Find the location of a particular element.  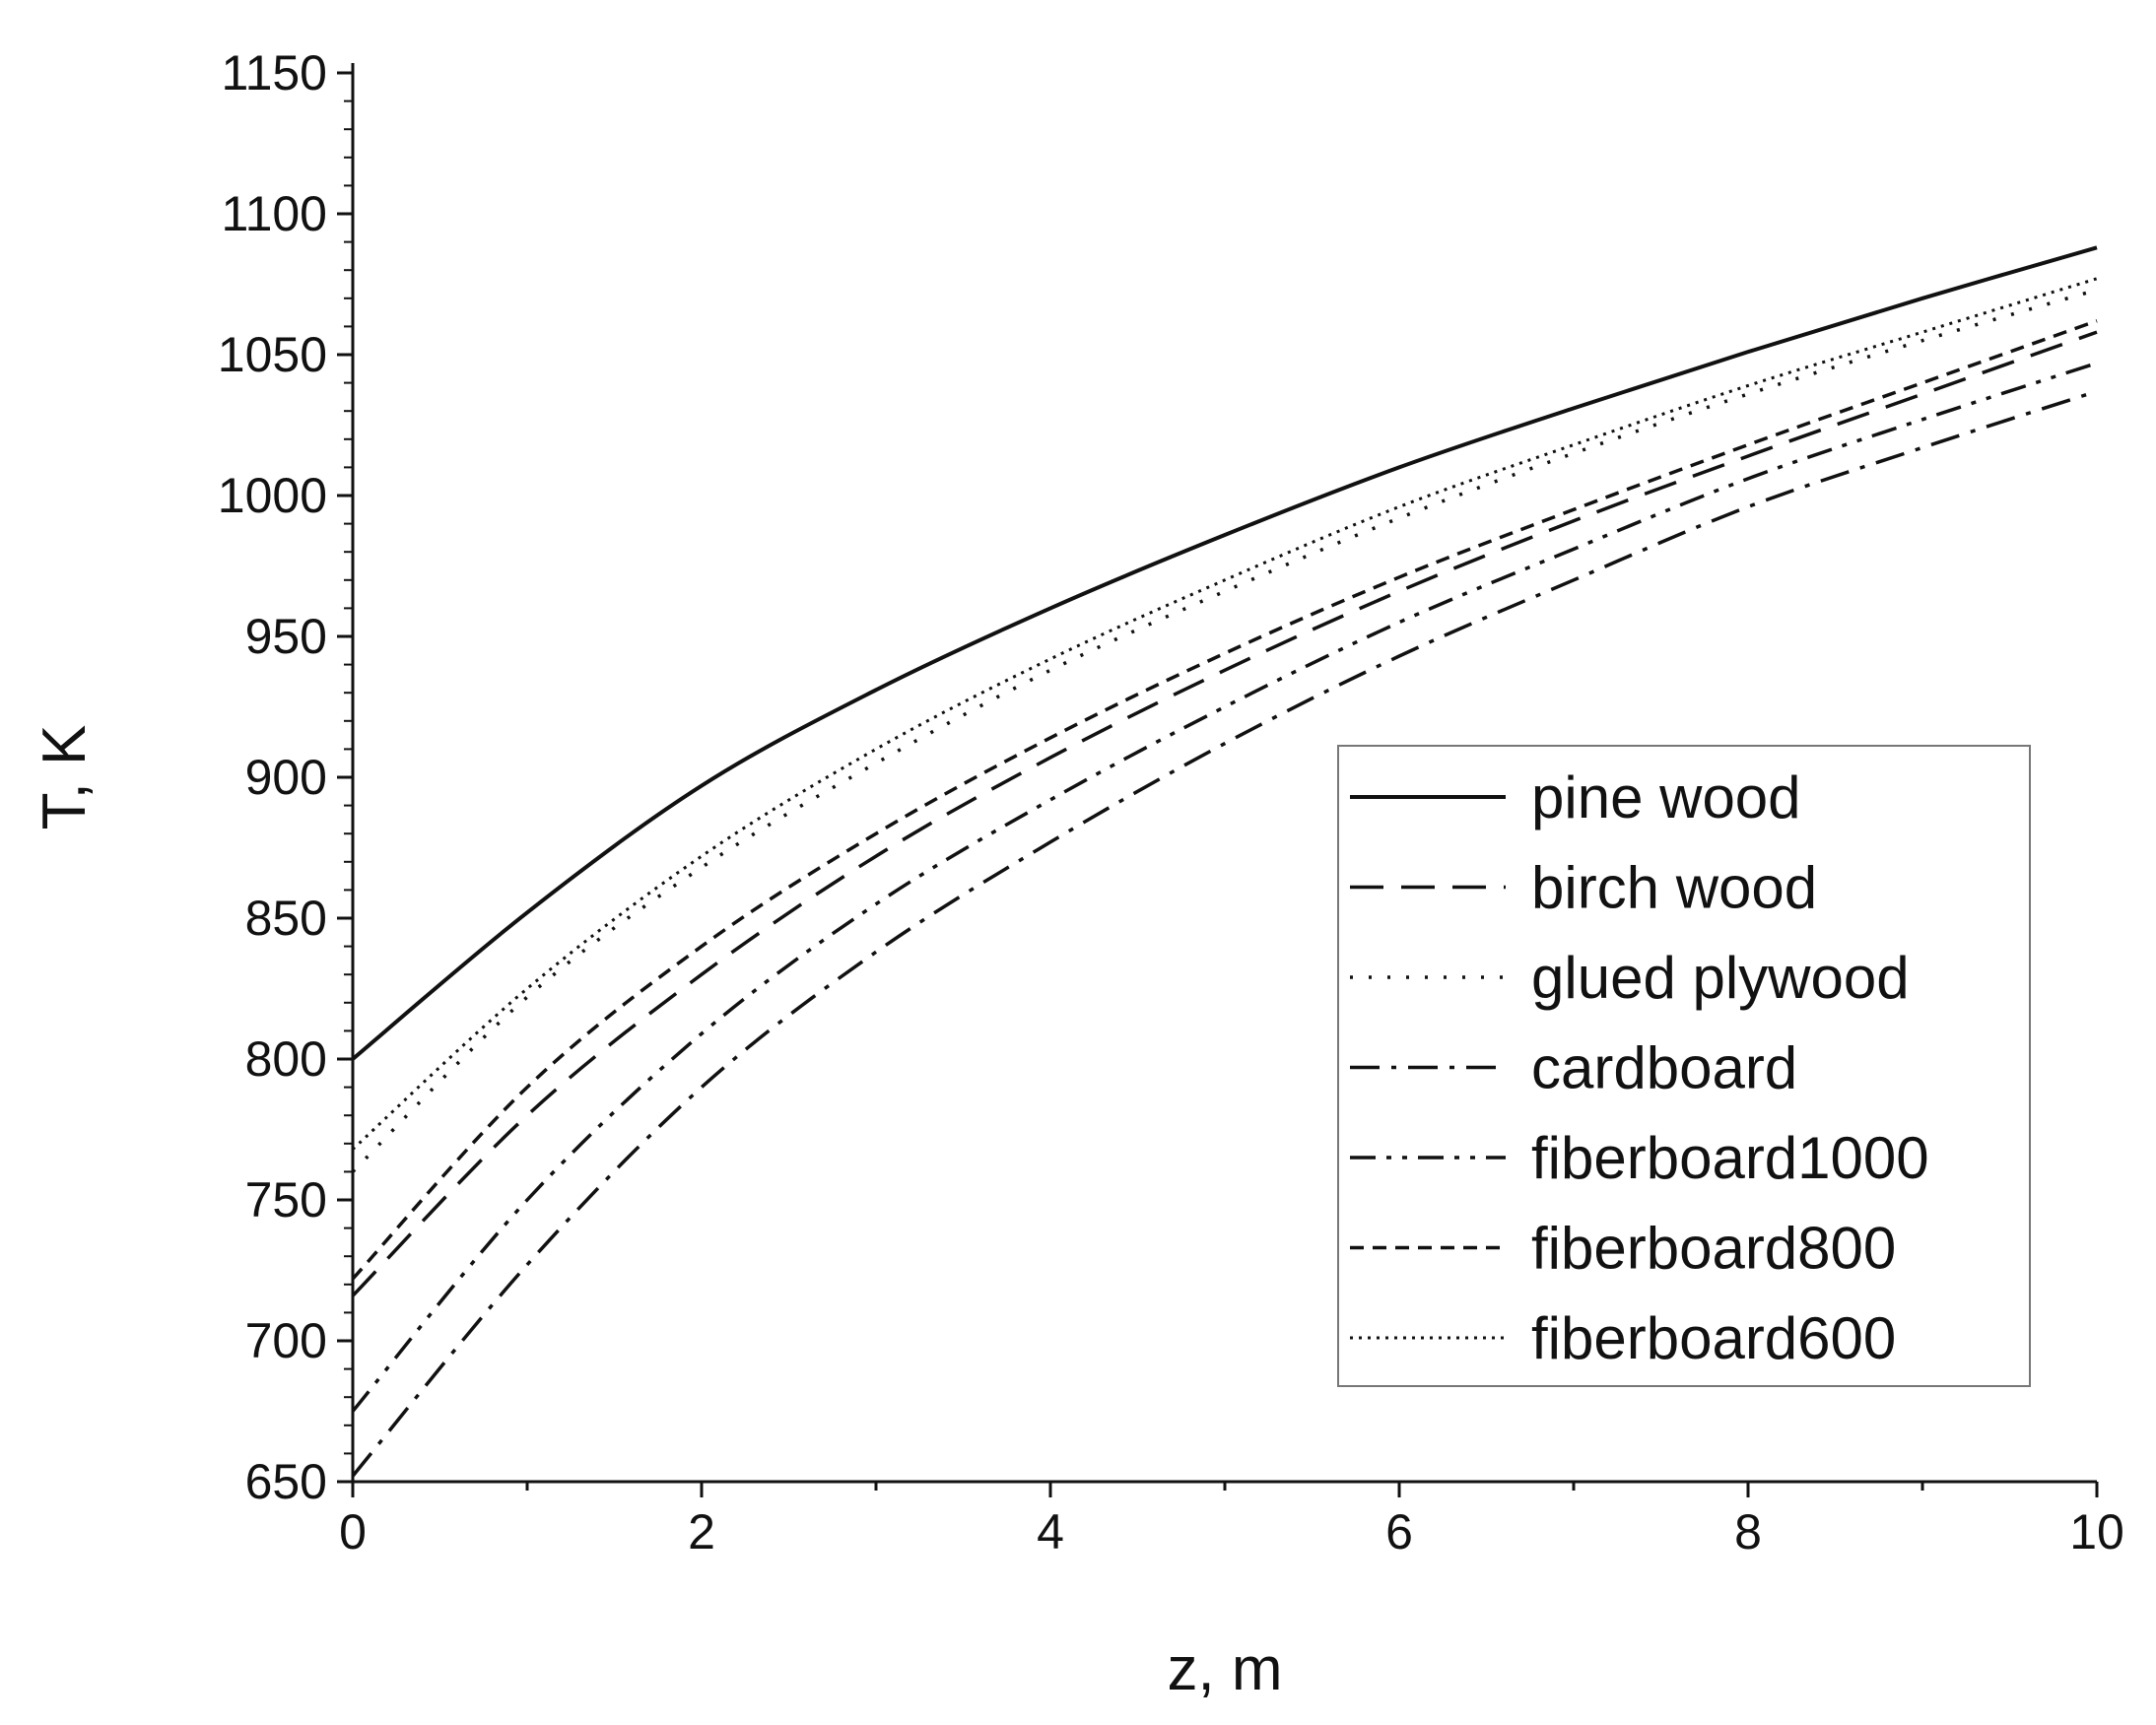

x-axis-title: z, m is located at coordinates (1224, 1669).